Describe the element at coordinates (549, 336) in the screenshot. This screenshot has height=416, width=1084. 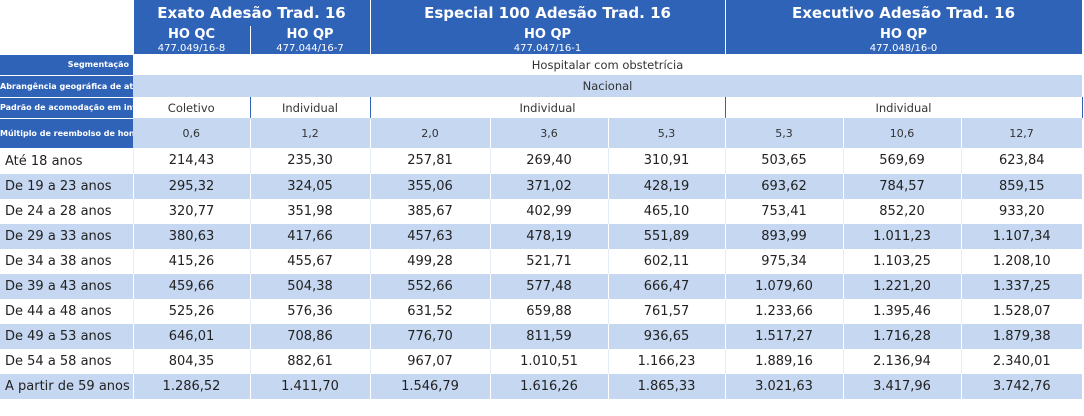
I see `price-cell: 811,59` at that location.